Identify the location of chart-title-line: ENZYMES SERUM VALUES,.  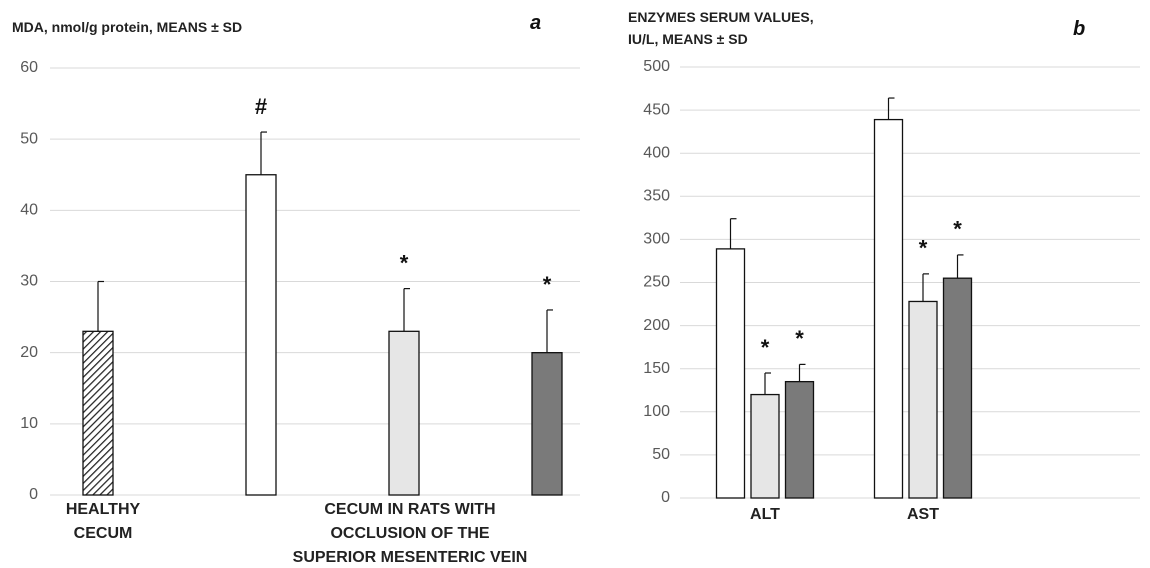
(721, 17).